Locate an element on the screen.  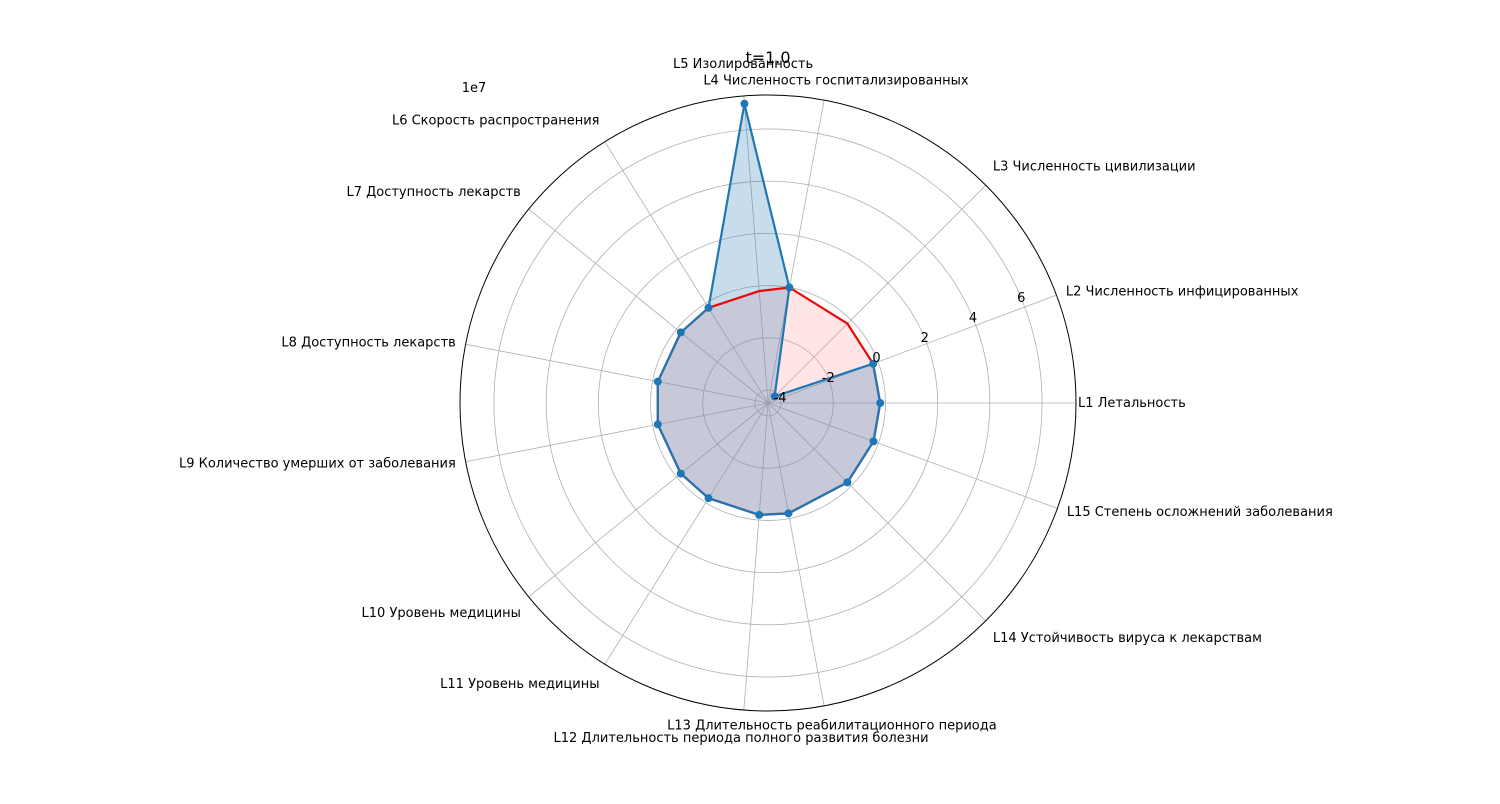
category-label: L14 Устойчивость вируса к лекарствам is located at coordinates (1127, 638).